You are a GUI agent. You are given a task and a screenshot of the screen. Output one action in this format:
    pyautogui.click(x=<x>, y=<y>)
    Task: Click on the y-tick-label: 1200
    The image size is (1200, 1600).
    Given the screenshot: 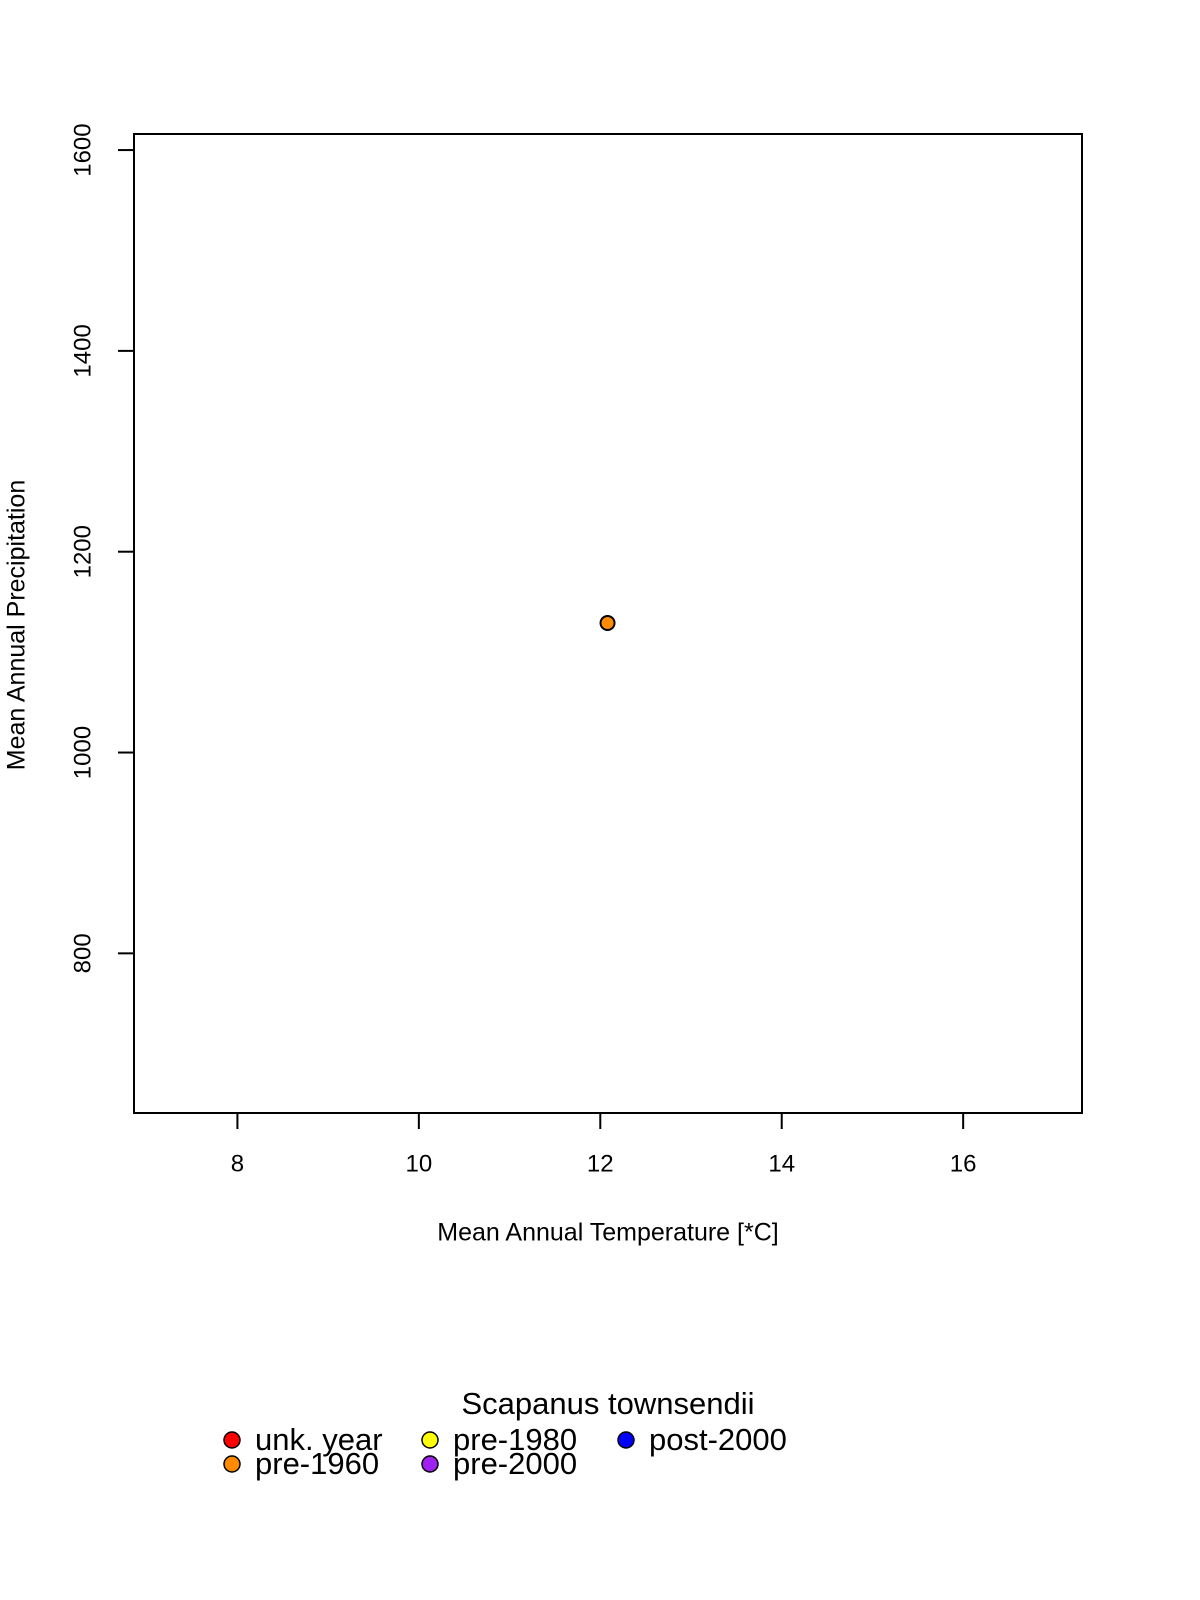 What is the action you would take?
    pyautogui.click(x=82, y=551)
    